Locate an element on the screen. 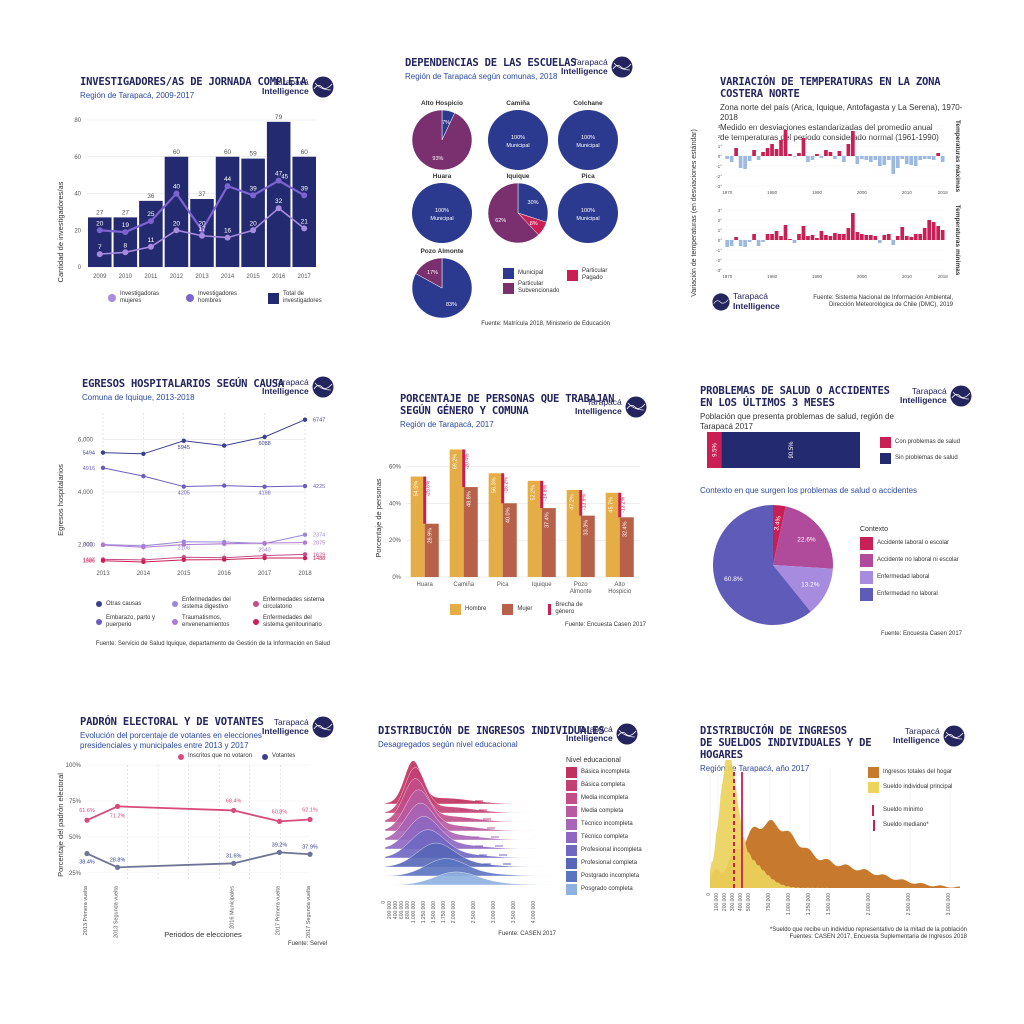  chart-subtitle: Comuna de Iquique, 2013-2018 is located at coordinates (138, 397).